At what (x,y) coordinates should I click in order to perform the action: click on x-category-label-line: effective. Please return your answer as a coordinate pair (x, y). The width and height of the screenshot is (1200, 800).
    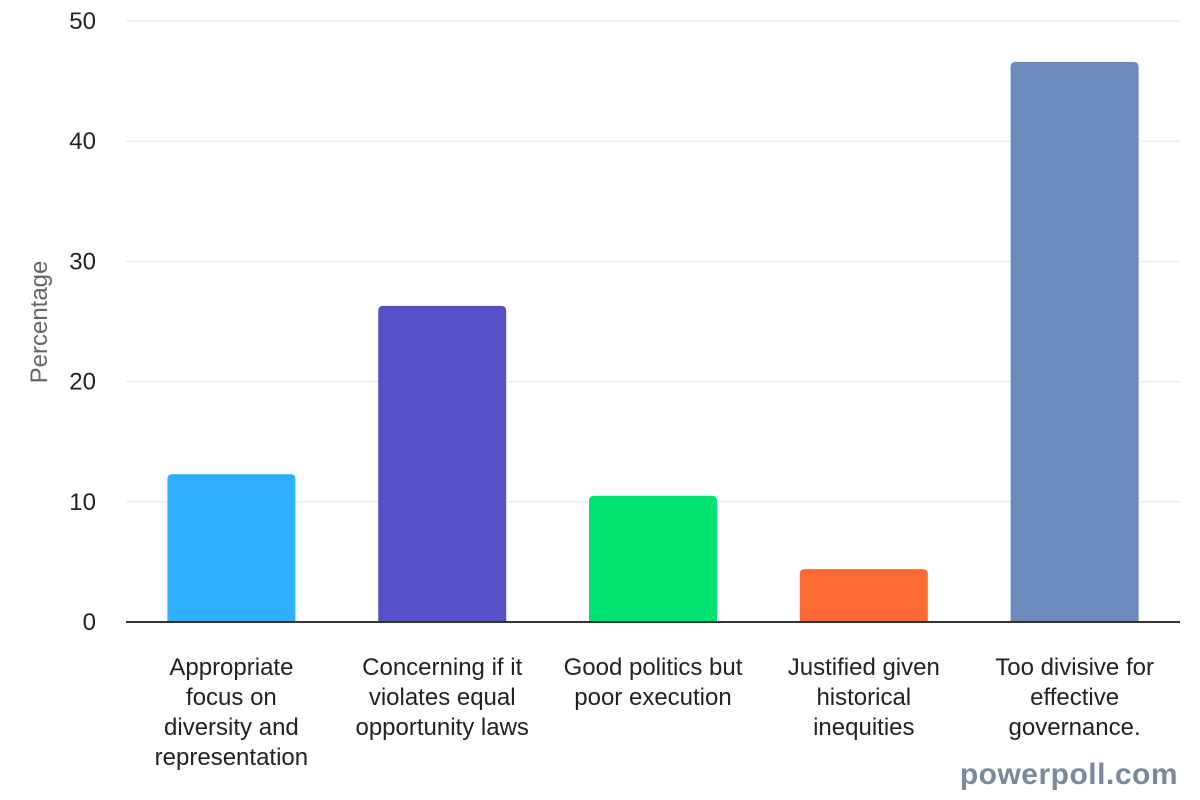
    Looking at the image, I should click on (1074, 697).